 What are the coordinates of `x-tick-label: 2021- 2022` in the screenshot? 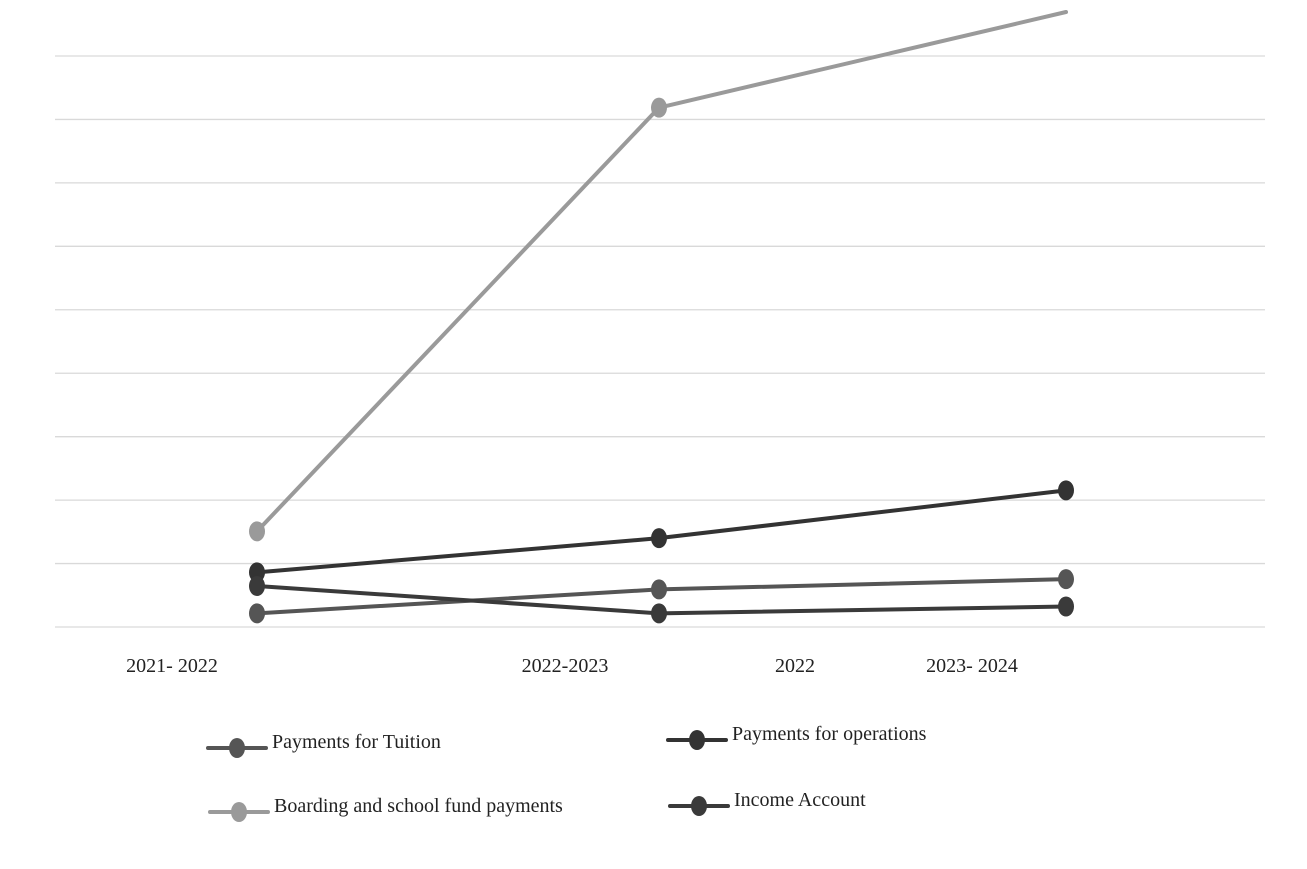 It's located at (172, 666).